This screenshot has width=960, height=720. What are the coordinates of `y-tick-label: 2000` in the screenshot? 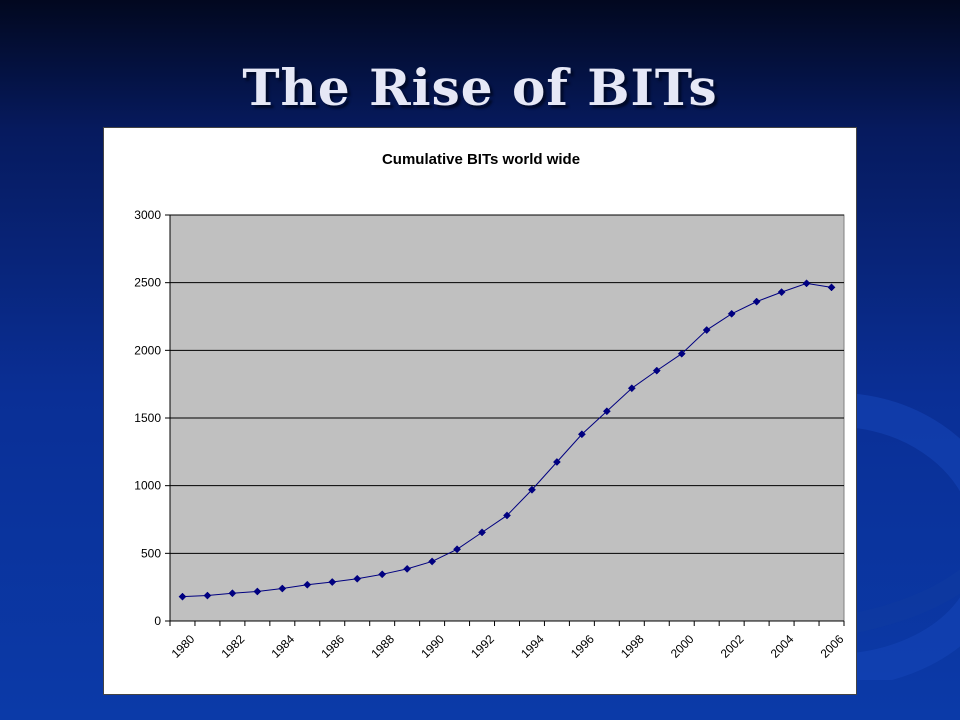 It's located at (147, 350).